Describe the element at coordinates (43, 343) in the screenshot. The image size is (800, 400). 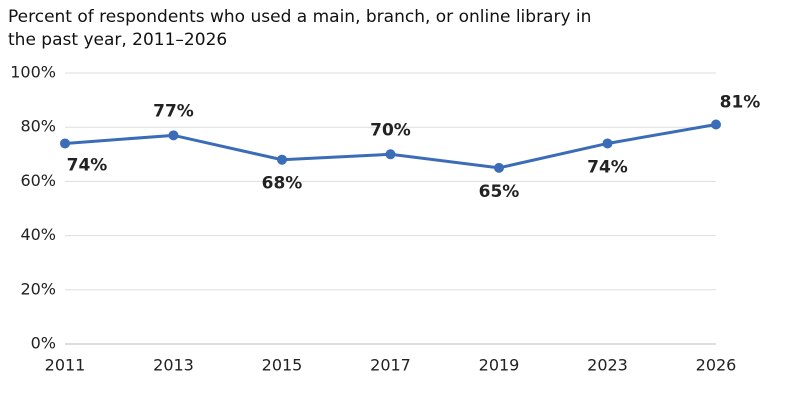
I see `y-tick-label: 0%` at that location.